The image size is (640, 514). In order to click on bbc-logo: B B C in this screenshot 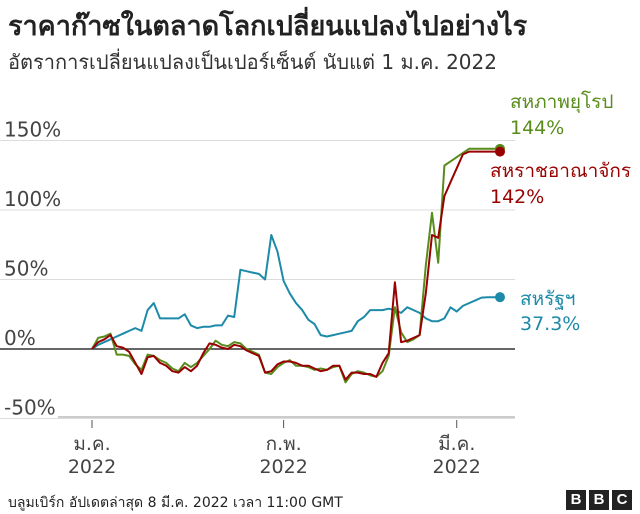, I will do `click(599, 500)`.